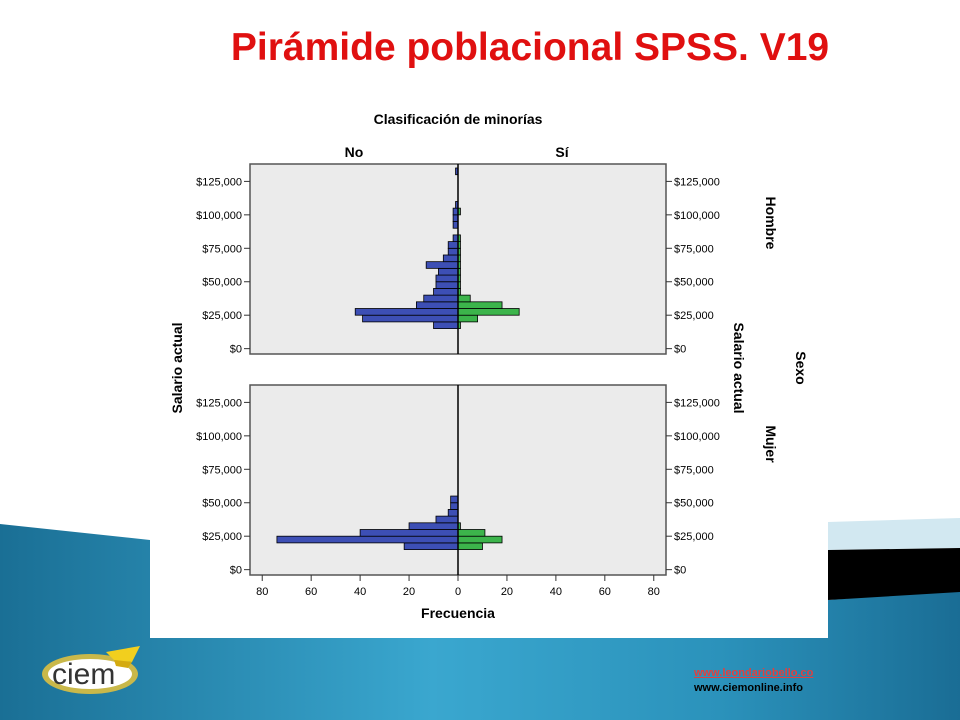  Describe the element at coordinates (458, 613) in the screenshot. I see `x-axis-label: Frecuencia` at that location.